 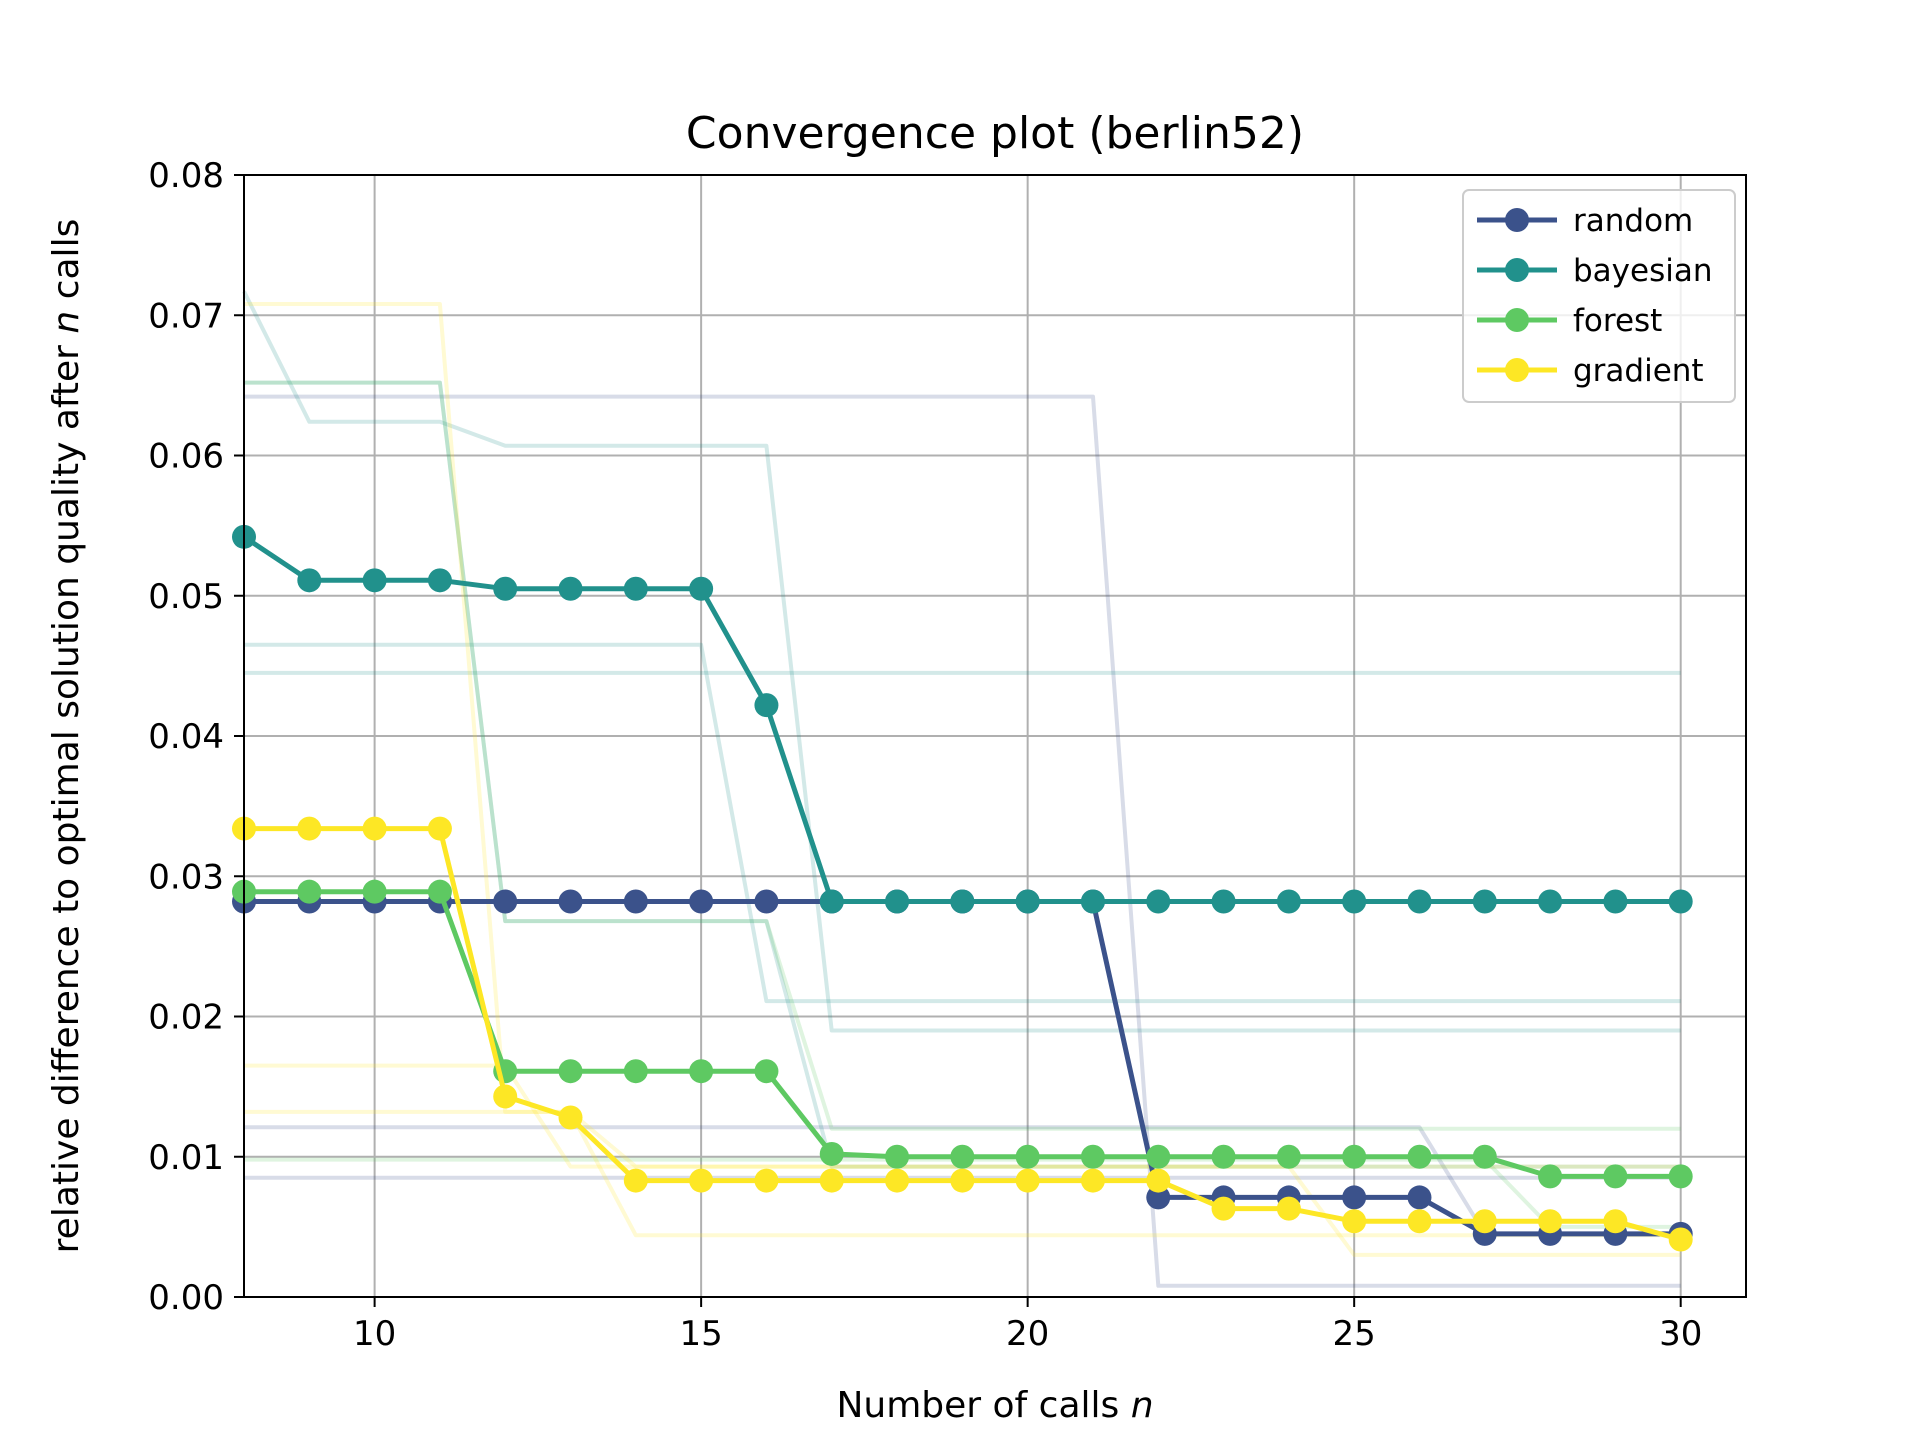 What do you see at coordinates (1617, 321) in the screenshot?
I see `legend-label-forest: forest` at bounding box center [1617, 321].